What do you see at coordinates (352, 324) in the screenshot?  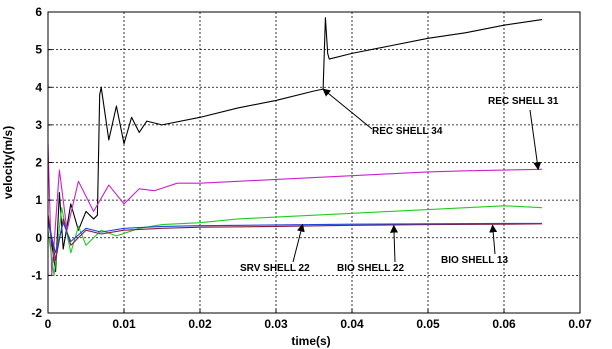 I see `x-tick-label: 0.04` at bounding box center [352, 324].